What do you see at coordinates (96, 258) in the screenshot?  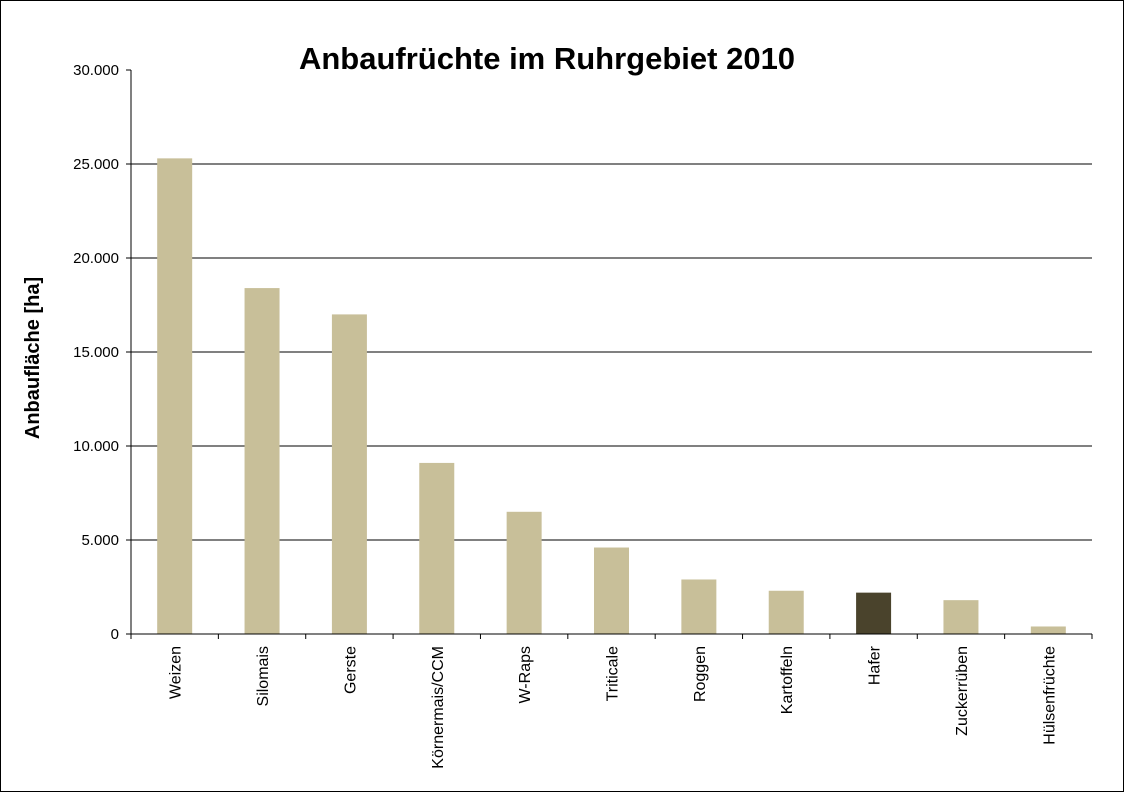 I see `y-tick-label: 20.000` at bounding box center [96, 258].